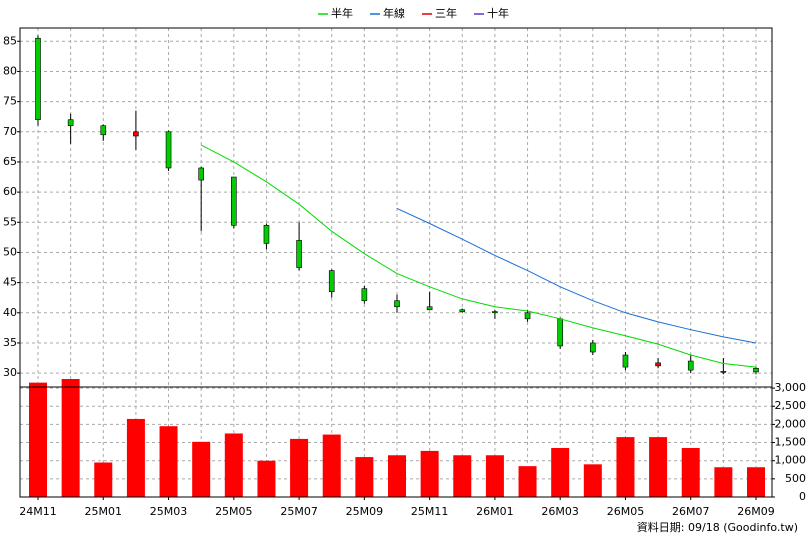 The height and width of the screenshot is (540, 808). Describe the element at coordinates (430, 511) in the screenshot. I see `x-tick-label: 25M11` at that location.